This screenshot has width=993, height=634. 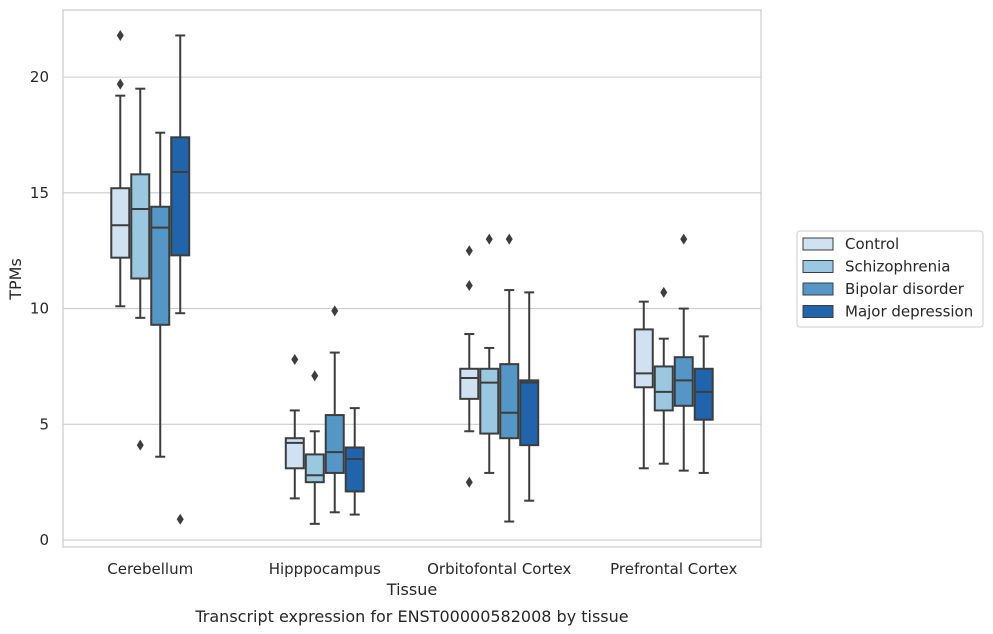 I want to click on y-tick-label: 10, so click(x=39, y=309).